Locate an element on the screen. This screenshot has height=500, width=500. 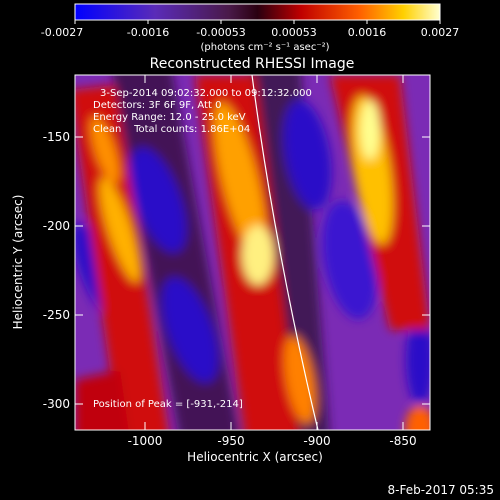
colorbar is located at coordinates (257, 12).